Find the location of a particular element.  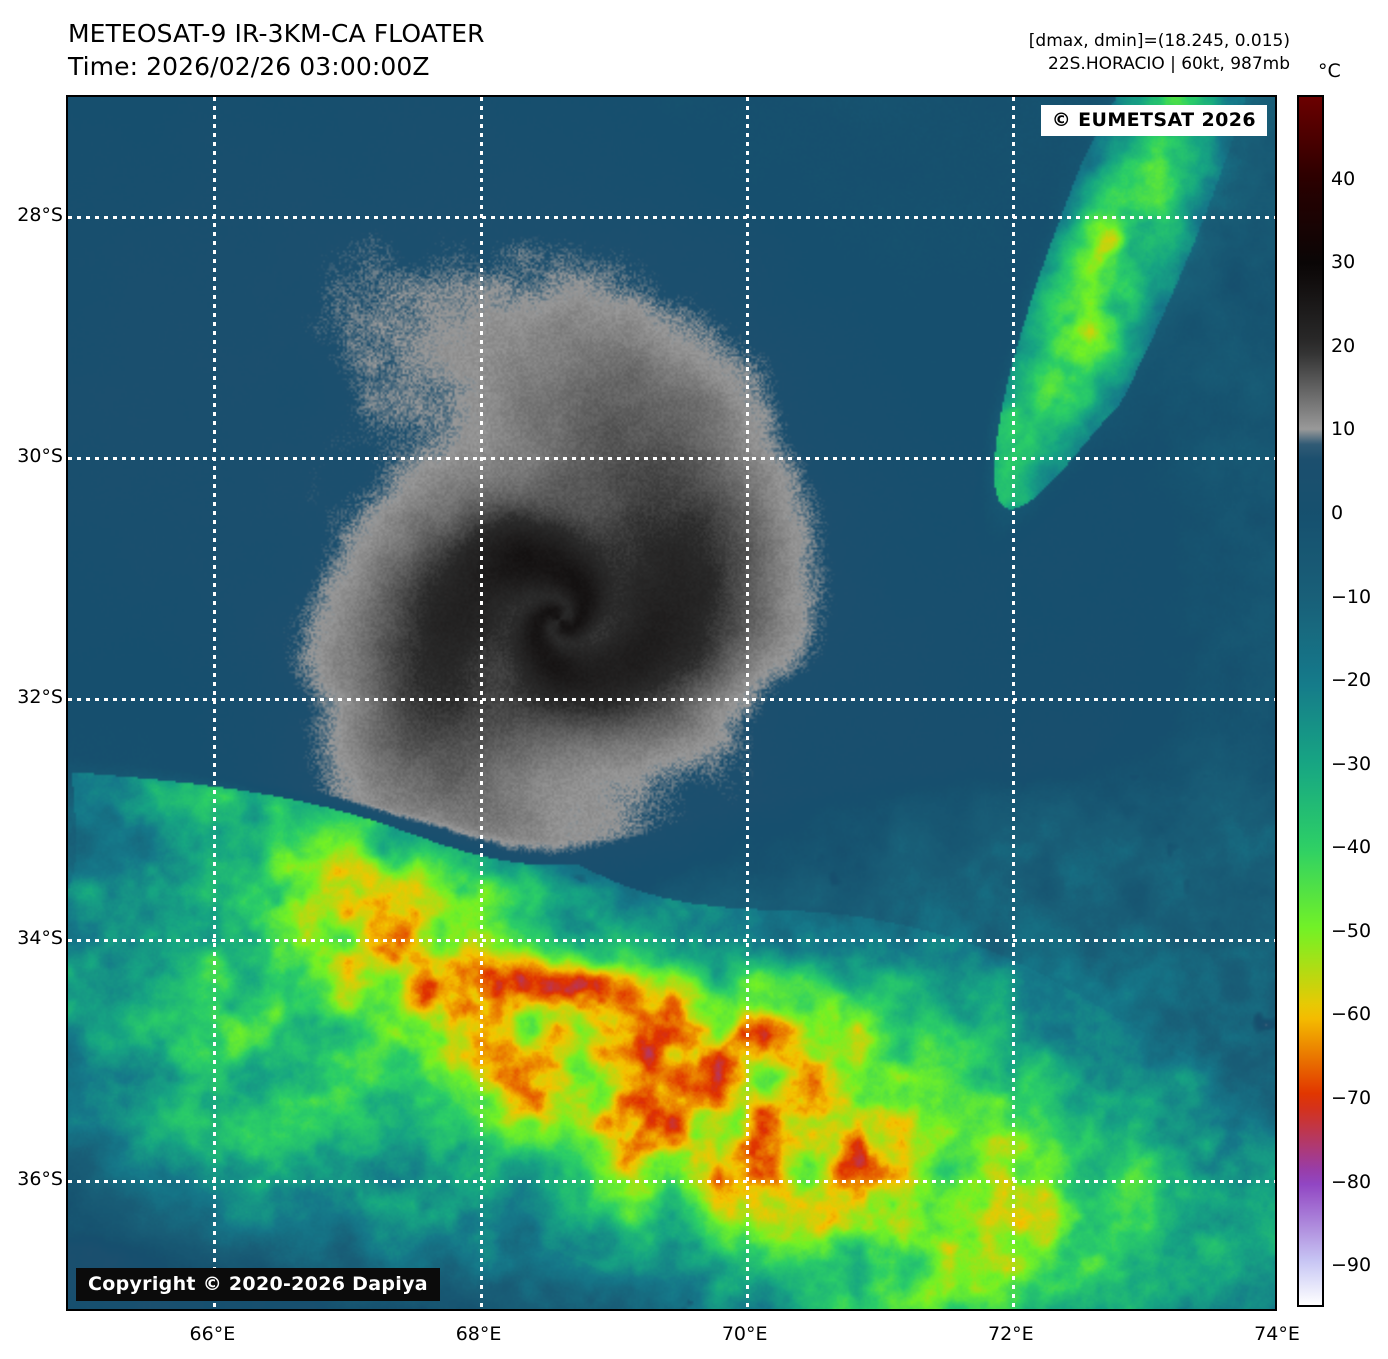

colorbar-tick--20: −20 is located at coordinates (1351, 680).